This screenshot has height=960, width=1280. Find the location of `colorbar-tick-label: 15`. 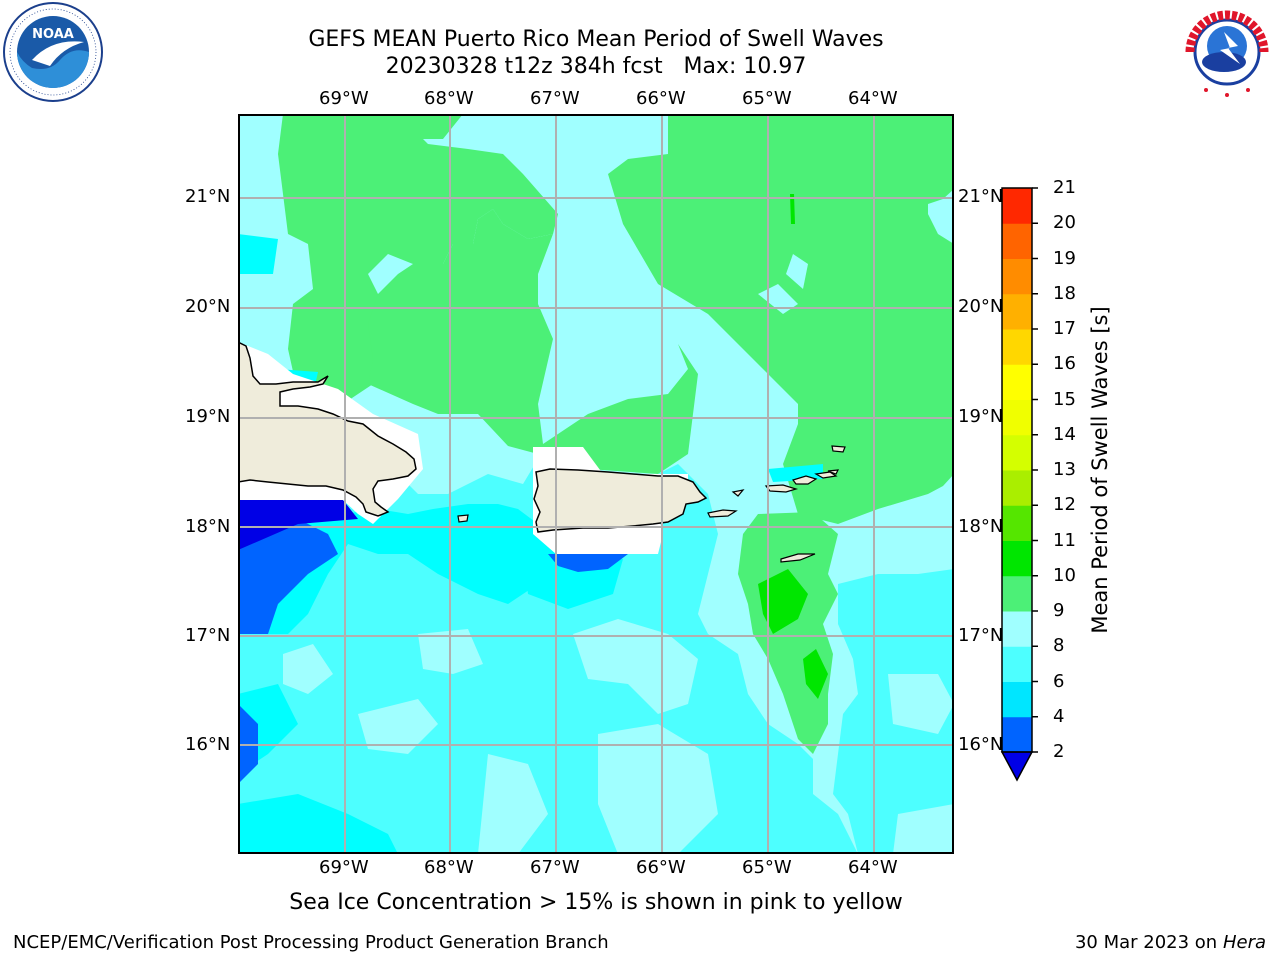

colorbar-tick-label: 15 is located at coordinates (1064, 399).